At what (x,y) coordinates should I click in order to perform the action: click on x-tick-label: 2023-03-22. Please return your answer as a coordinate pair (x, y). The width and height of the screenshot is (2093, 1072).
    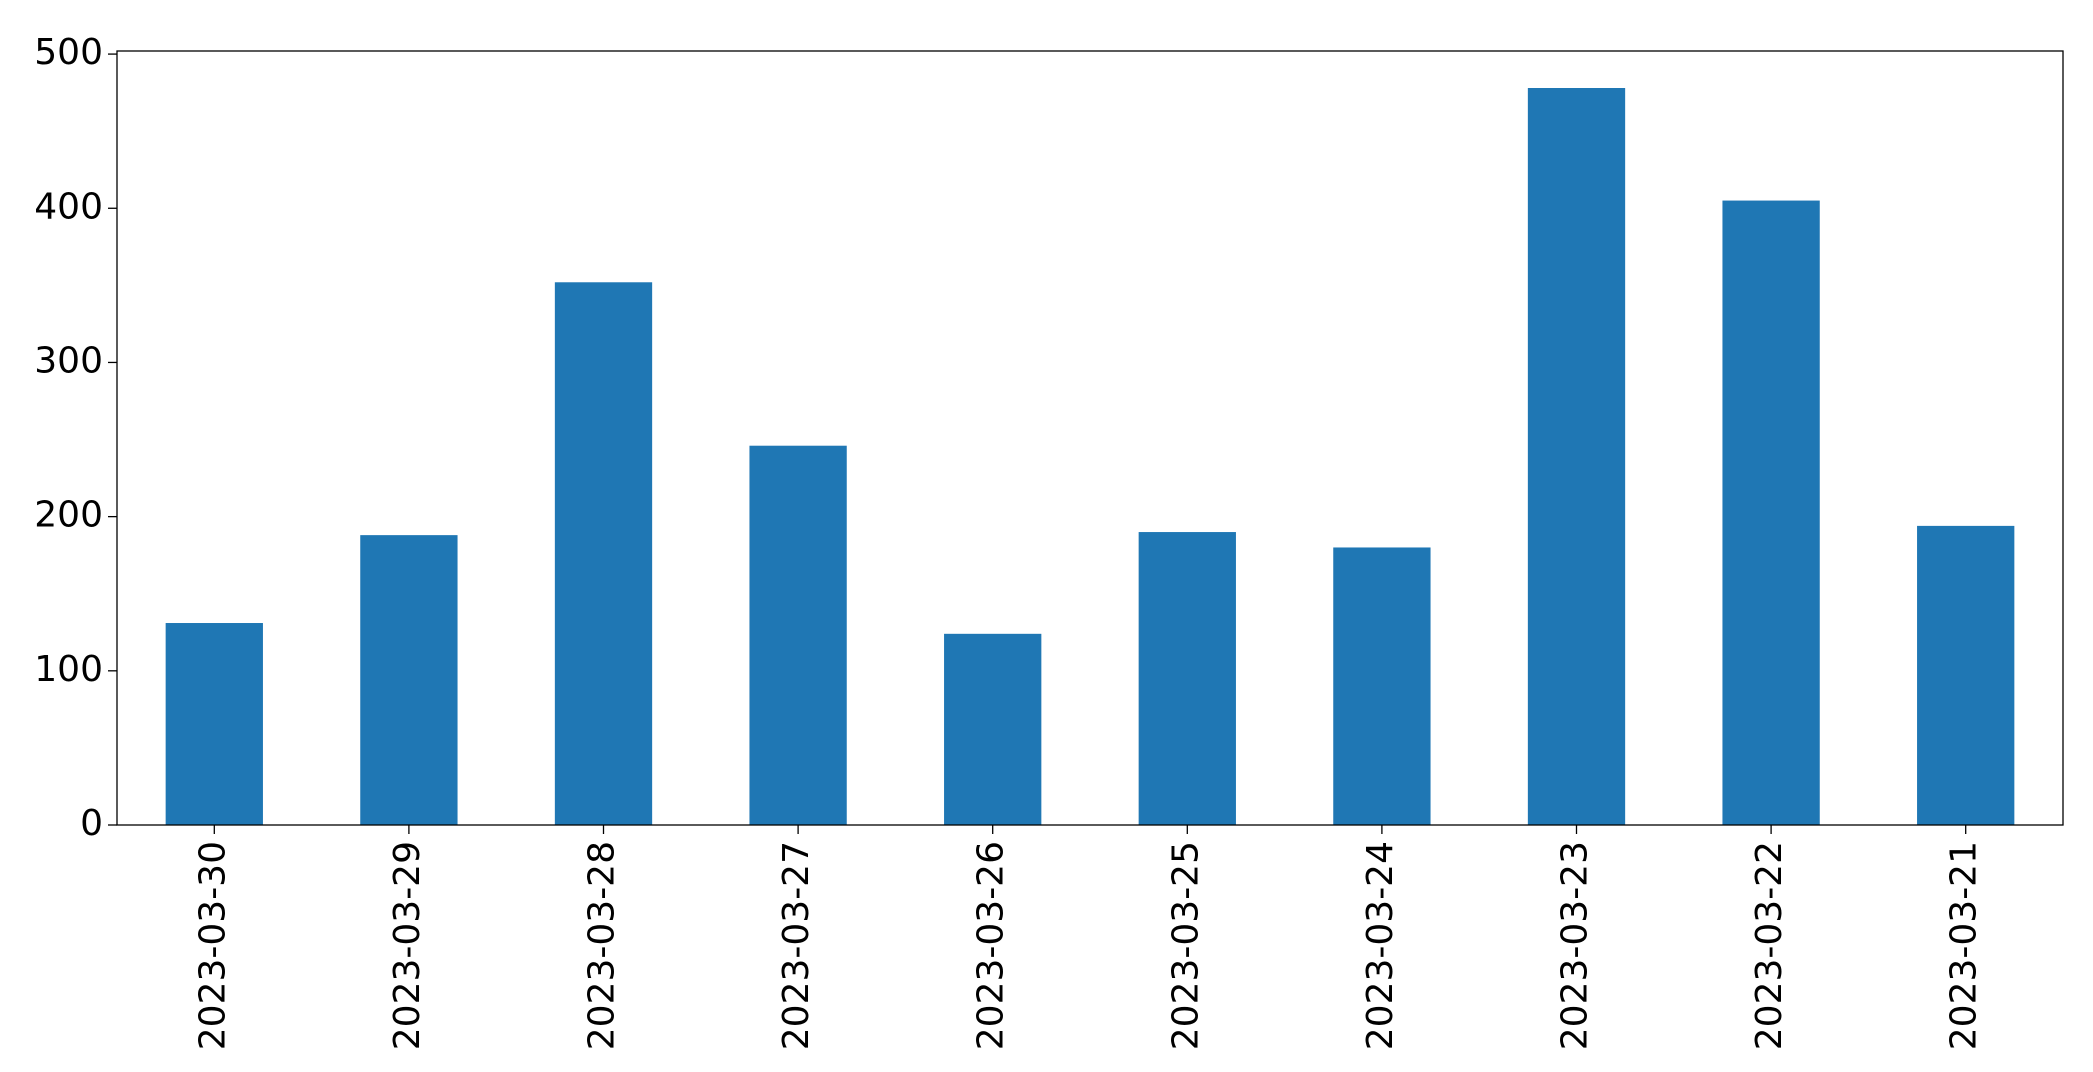
    Looking at the image, I should click on (1769, 945).